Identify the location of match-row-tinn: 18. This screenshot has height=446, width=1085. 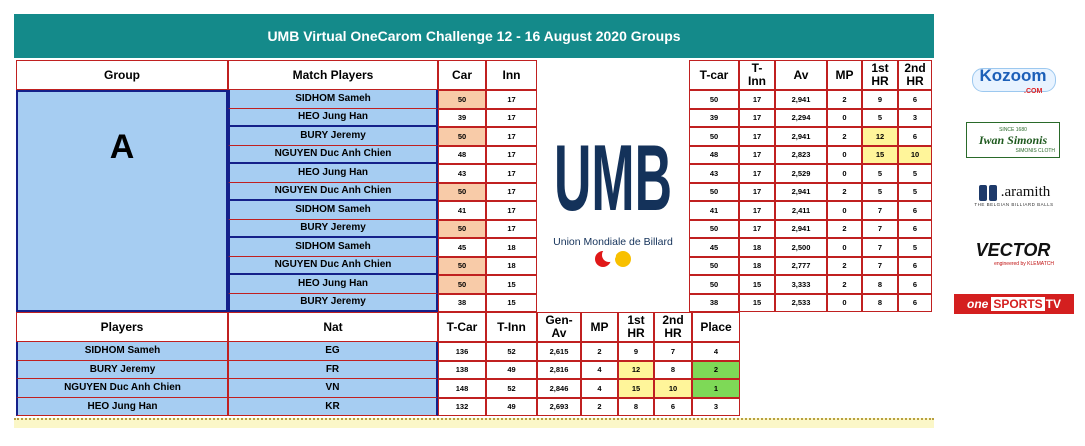
(757, 265).